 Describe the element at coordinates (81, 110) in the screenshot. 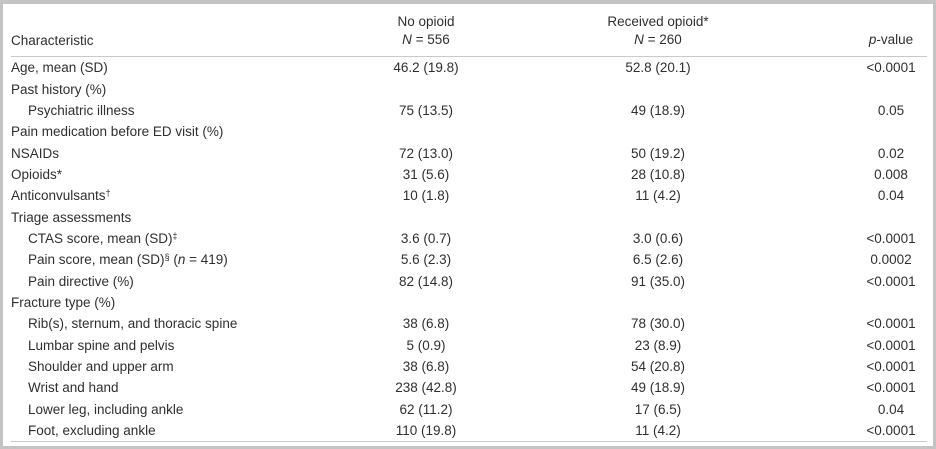

I see `characteristic-cell: Psychiatric illness` at that location.